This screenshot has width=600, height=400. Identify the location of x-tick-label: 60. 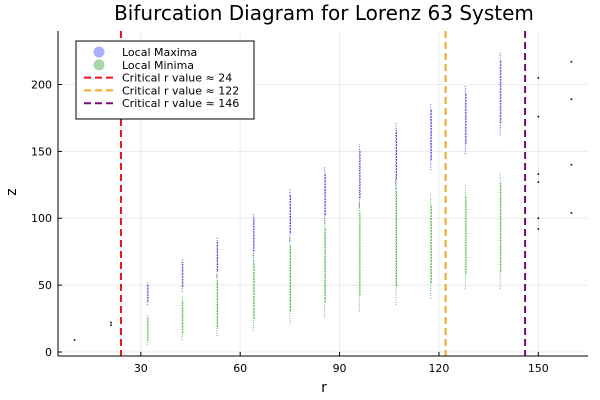
(240, 368).